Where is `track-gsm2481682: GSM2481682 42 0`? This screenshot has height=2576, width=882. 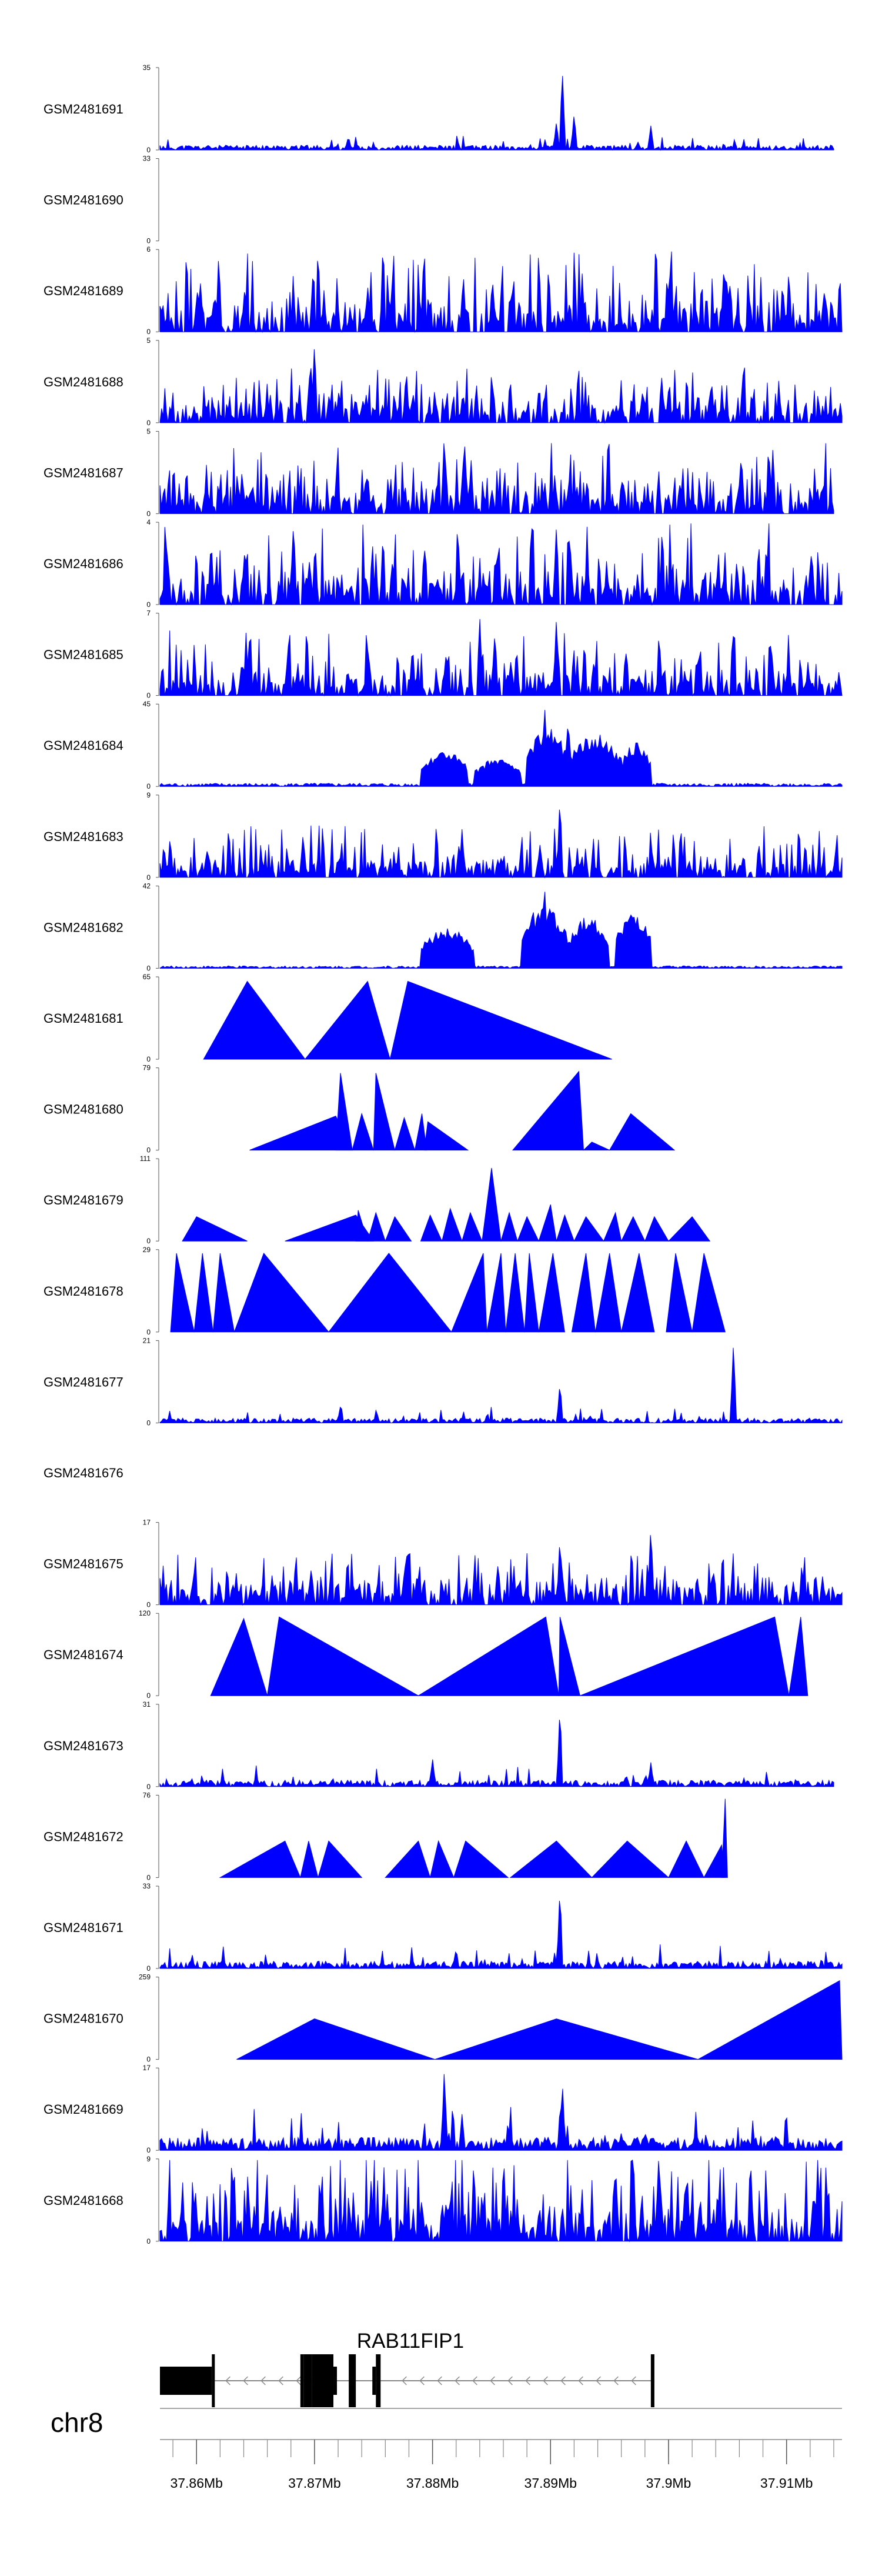 track-gsm2481682: GSM2481682 42 0 is located at coordinates (443, 927).